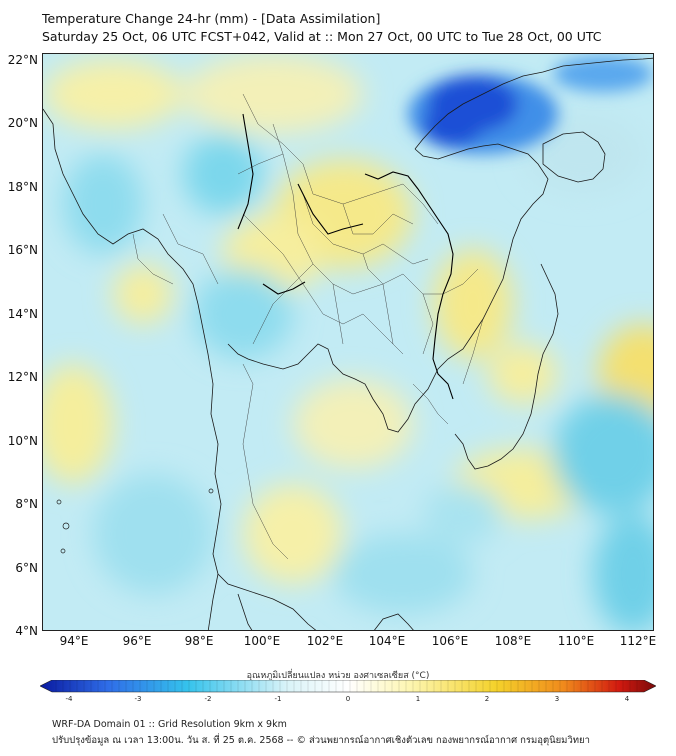 The height and width of the screenshot is (756, 676). Describe the element at coordinates (530, 105) in the screenshot. I see `strong-cooling-area` at that location.